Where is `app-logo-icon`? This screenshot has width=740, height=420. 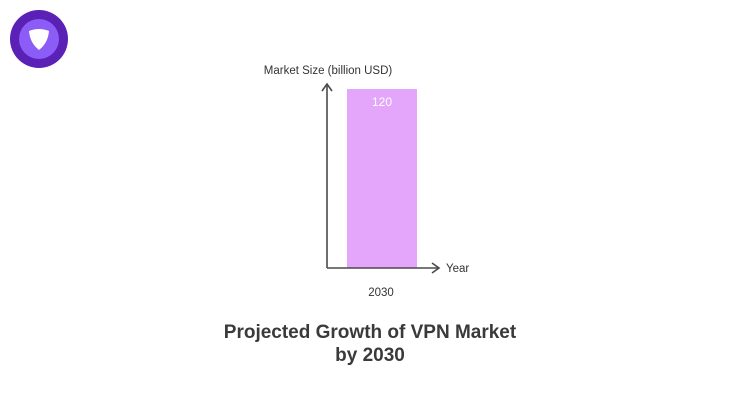 app-logo-icon is located at coordinates (39, 39).